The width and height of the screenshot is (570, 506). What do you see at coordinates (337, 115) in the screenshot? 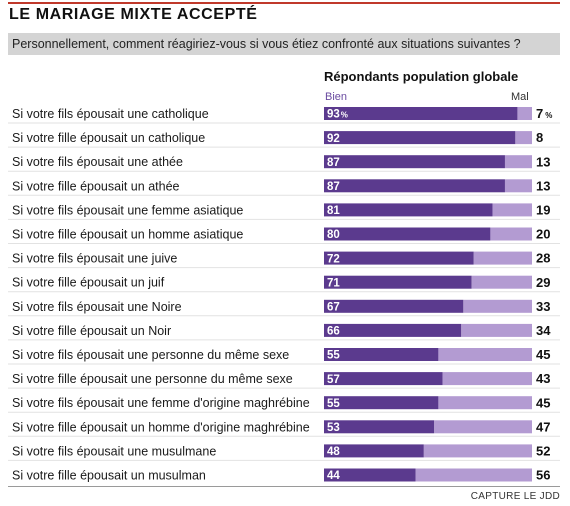
I see `bien-value-label: 93%` at bounding box center [337, 115].